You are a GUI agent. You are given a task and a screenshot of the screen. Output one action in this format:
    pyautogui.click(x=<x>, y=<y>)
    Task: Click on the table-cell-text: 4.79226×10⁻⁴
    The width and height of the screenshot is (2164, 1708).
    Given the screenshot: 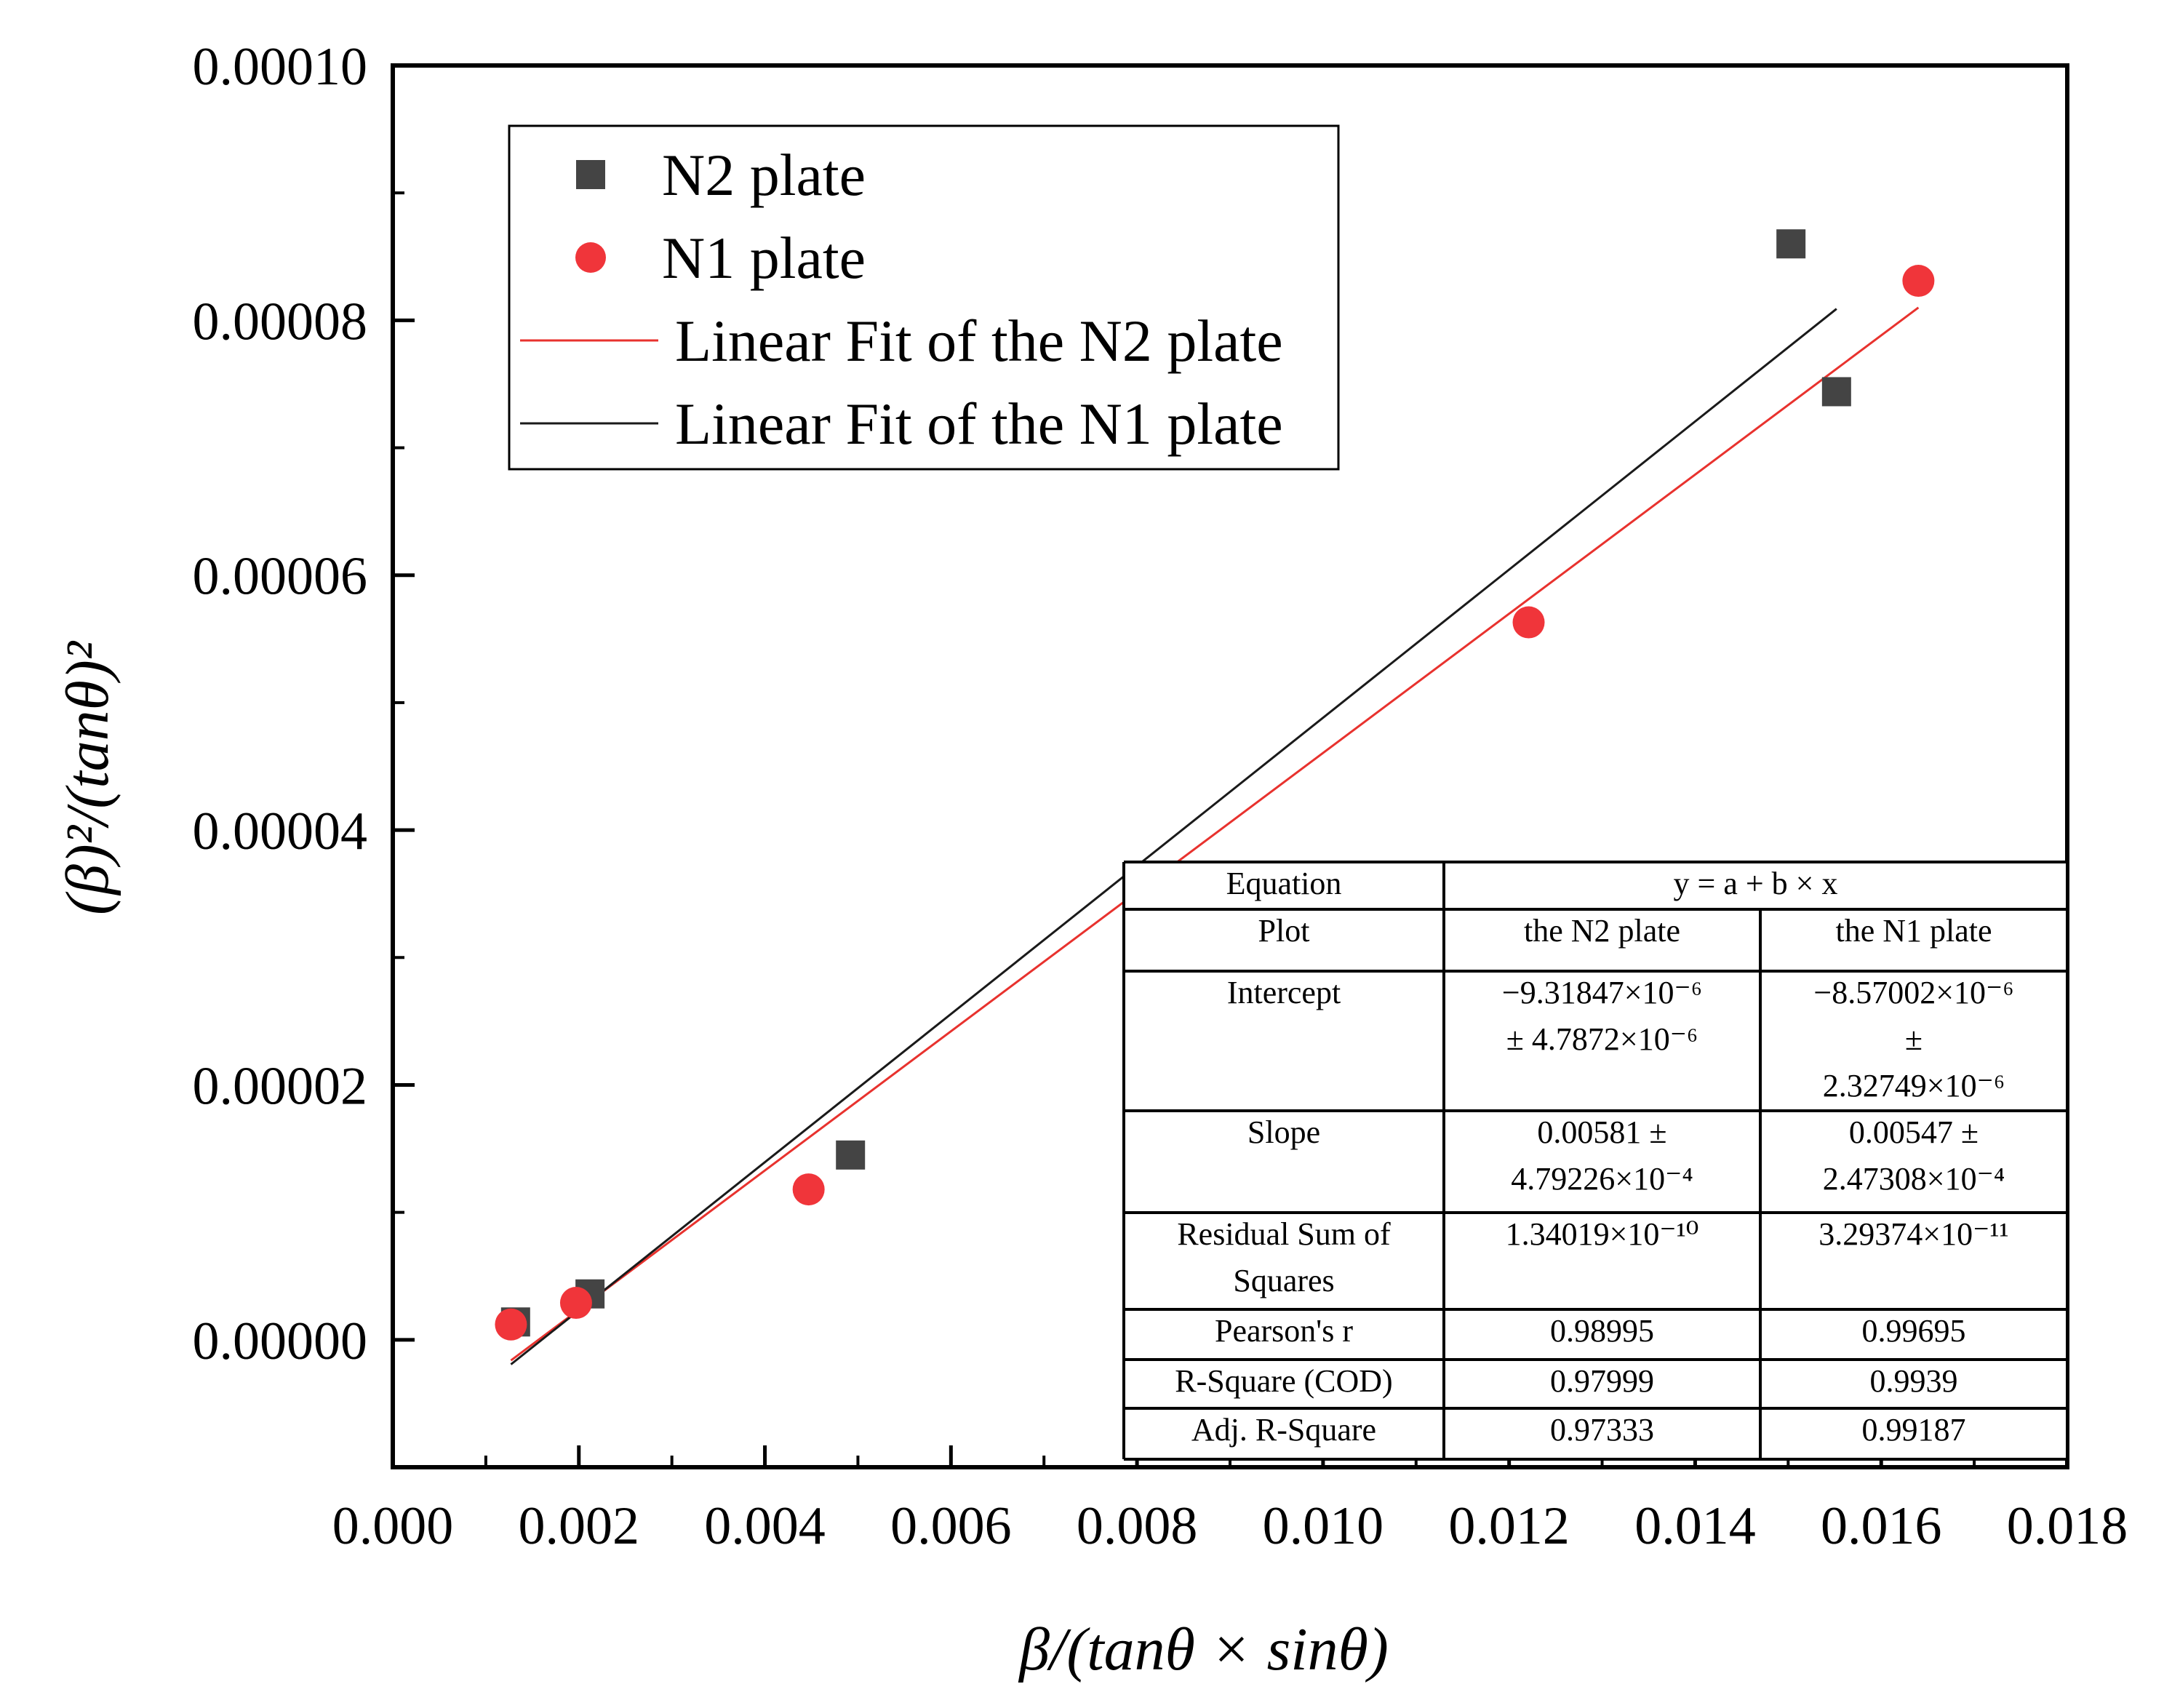 What is the action you would take?
    pyautogui.click(x=1602, y=1179)
    